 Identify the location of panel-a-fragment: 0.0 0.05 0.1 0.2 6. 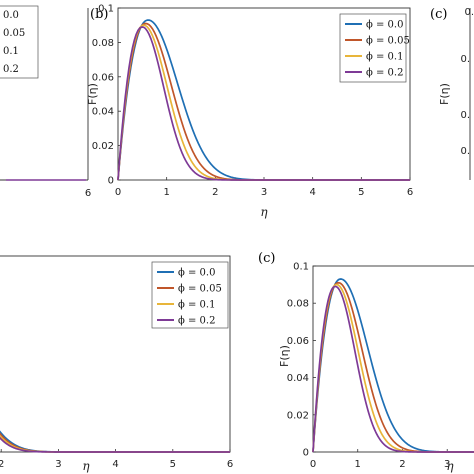
(45, 102).